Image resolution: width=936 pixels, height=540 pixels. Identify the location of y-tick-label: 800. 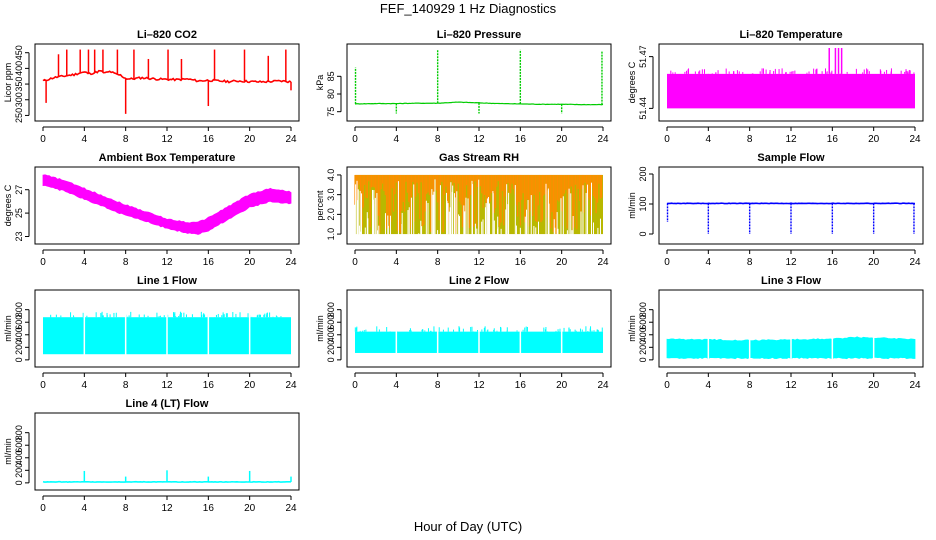
(331, 309).